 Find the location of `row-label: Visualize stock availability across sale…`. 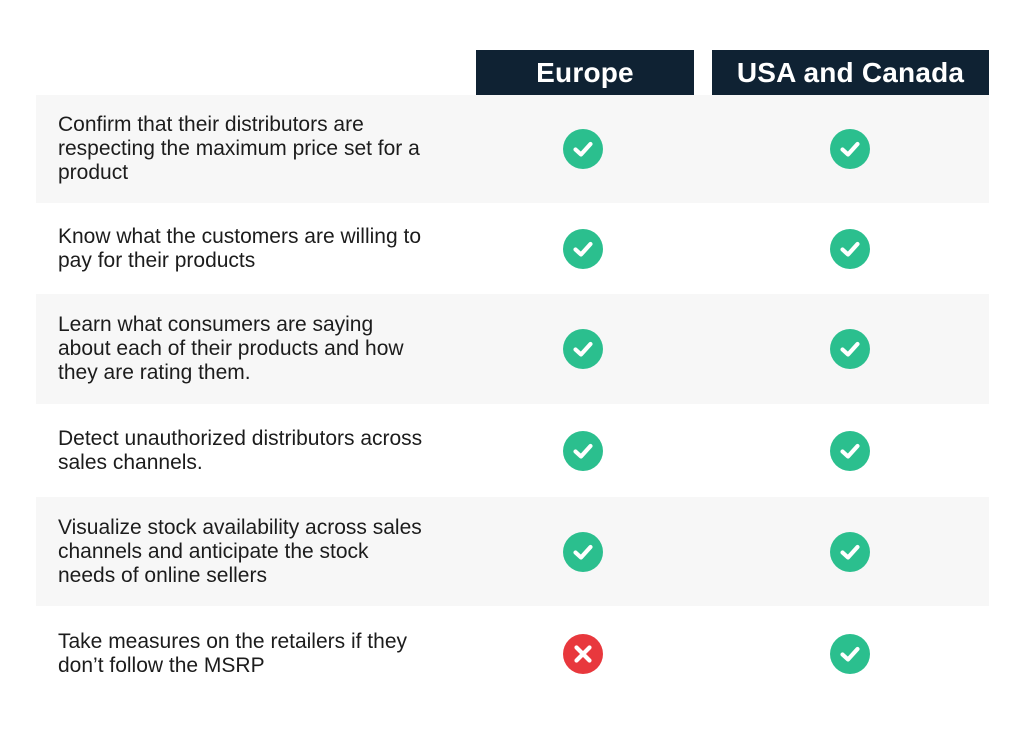

row-label: Visualize stock availability across sale… is located at coordinates (240, 551).